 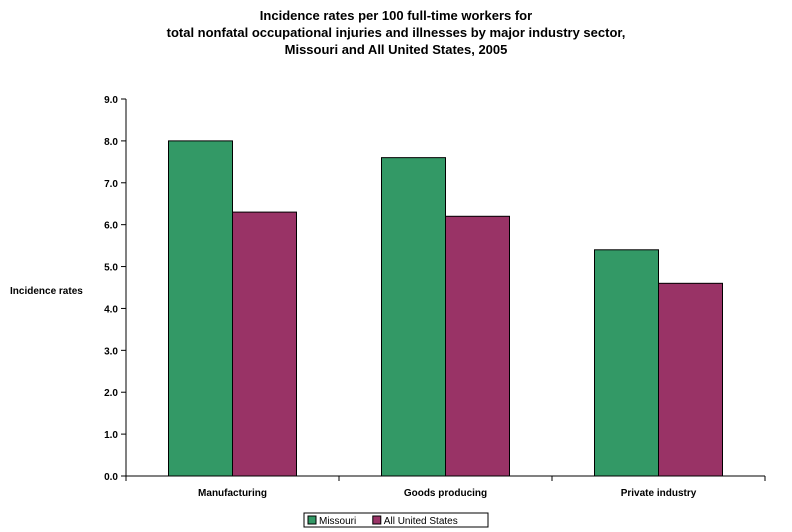 I want to click on y-tick-label: 8.0, so click(x=111, y=142).